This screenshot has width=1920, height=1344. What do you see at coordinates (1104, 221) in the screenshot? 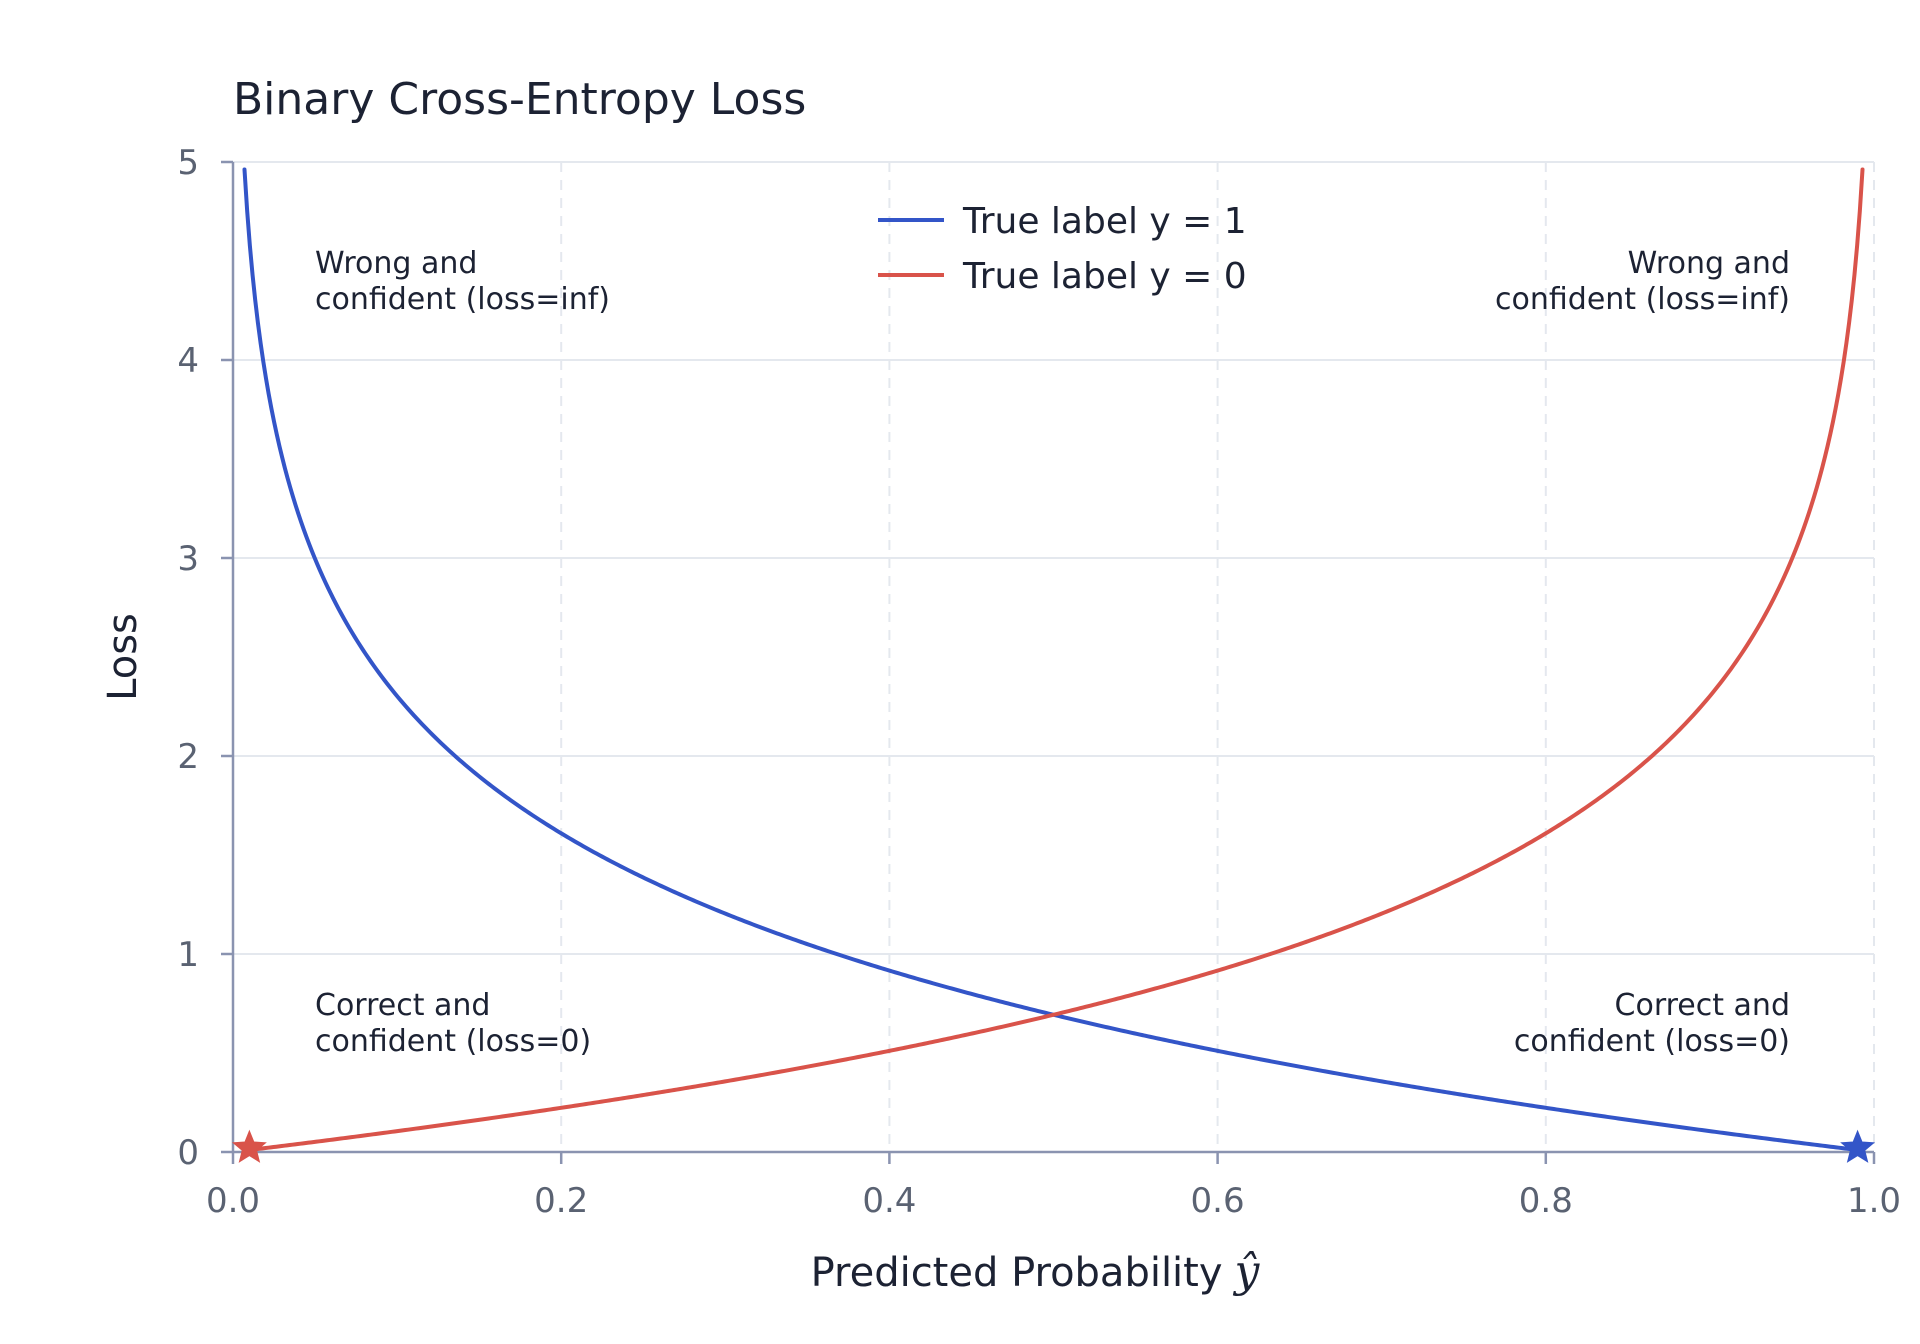
I see `legend-label-y1: True label y = 1` at bounding box center [1104, 221].